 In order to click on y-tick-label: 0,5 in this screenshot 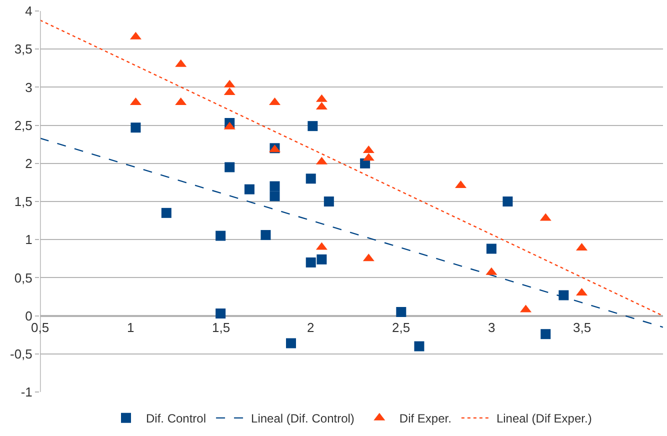, I will do `click(23, 278)`.